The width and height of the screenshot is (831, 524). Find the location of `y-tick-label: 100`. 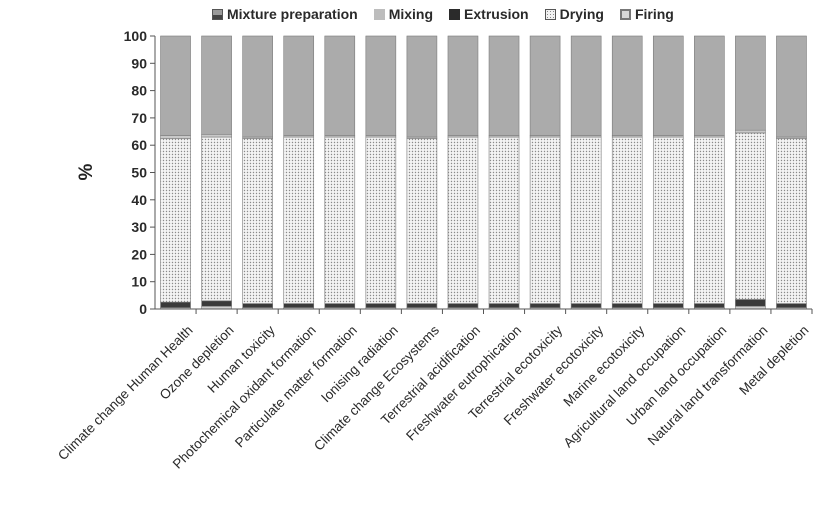

y-tick-label: 100 is located at coordinates (136, 36).